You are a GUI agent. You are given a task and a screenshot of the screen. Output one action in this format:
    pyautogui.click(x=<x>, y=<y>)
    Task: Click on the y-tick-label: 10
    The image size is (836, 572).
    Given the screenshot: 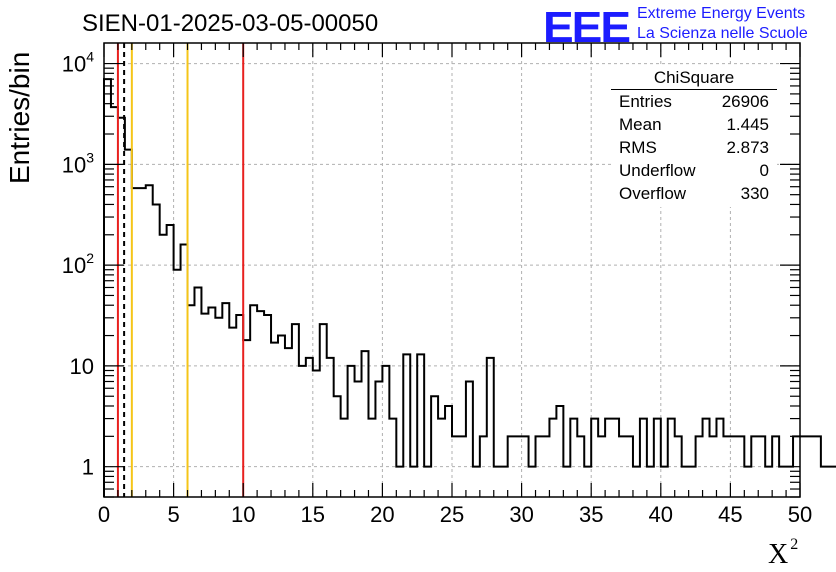 What is the action you would take?
    pyautogui.click(x=82, y=366)
    